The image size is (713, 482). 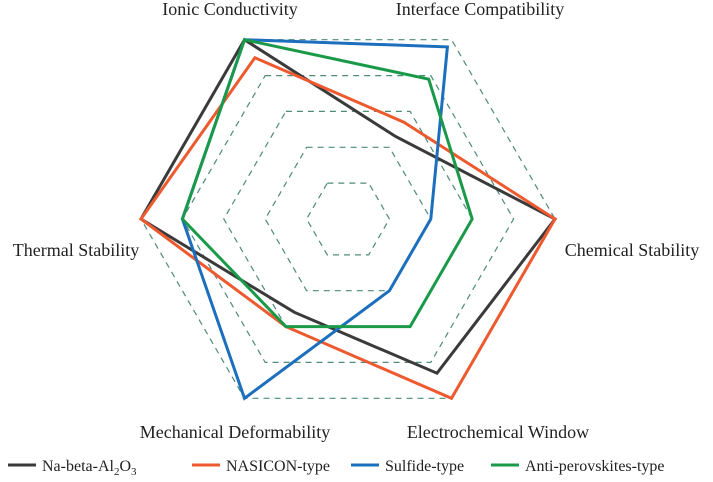 I want to click on legend-label-na-beta-alumina: Na-beta-Al2O3, so click(x=89, y=467).